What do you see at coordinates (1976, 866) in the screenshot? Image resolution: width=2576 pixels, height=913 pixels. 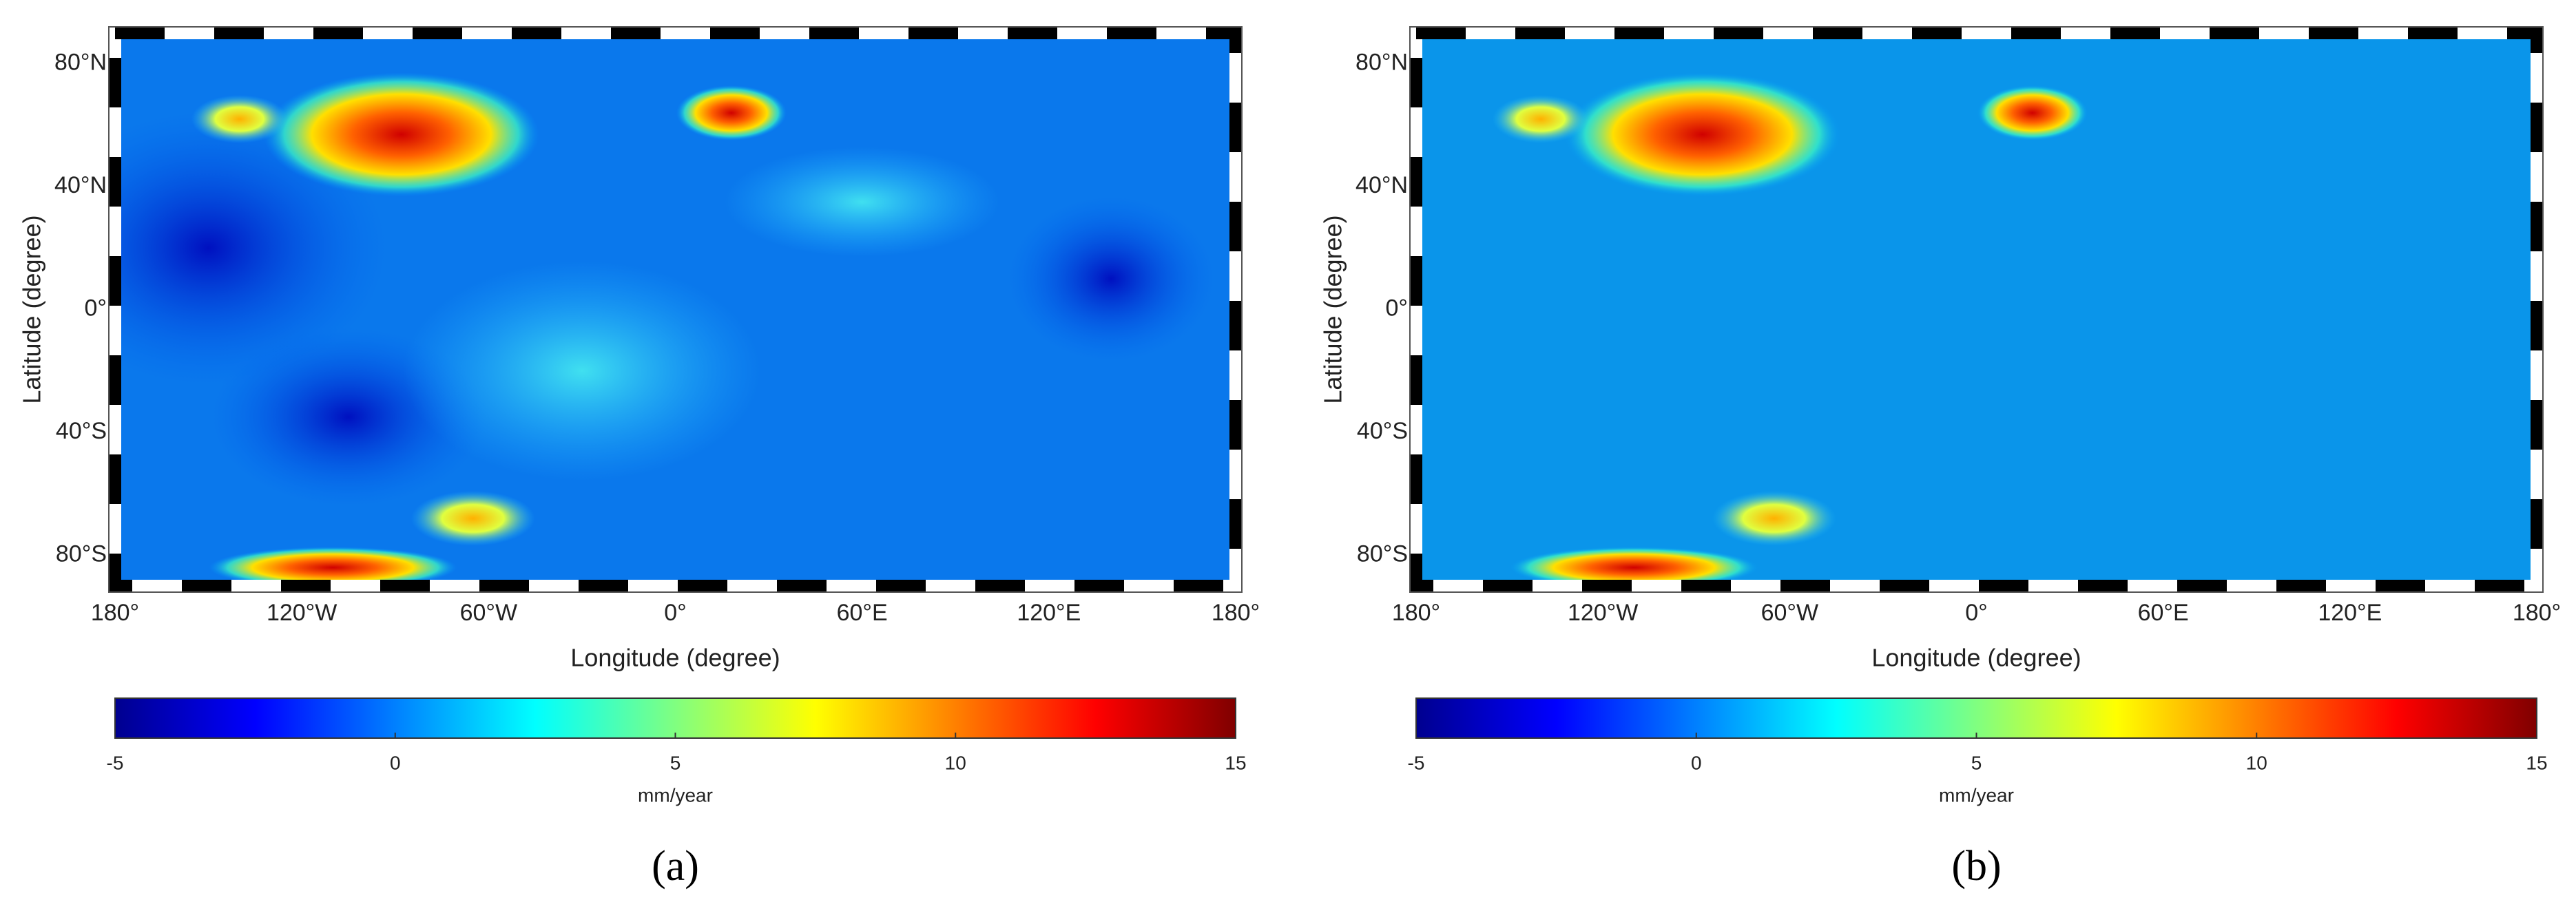 I see `panel-label: (b)` at bounding box center [1976, 866].